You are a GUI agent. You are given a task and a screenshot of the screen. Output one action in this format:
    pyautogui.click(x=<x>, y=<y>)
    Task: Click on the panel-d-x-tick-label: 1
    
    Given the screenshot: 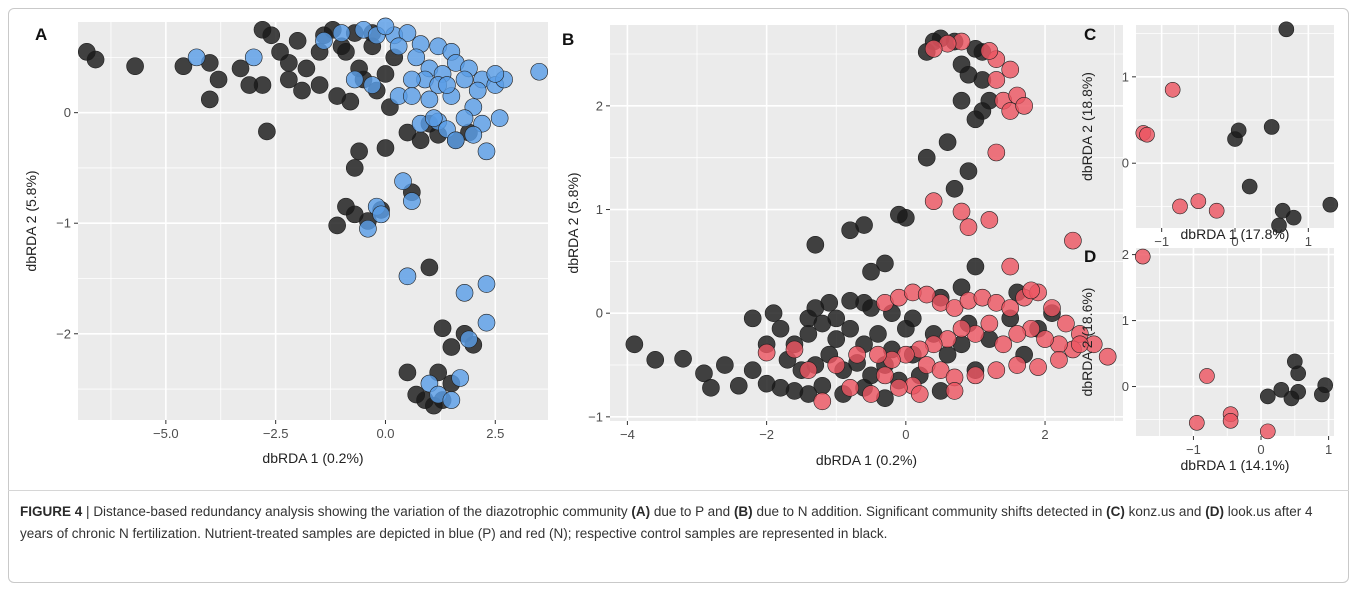 What is the action you would take?
    pyautogui.click(x=1328, y=449)
    